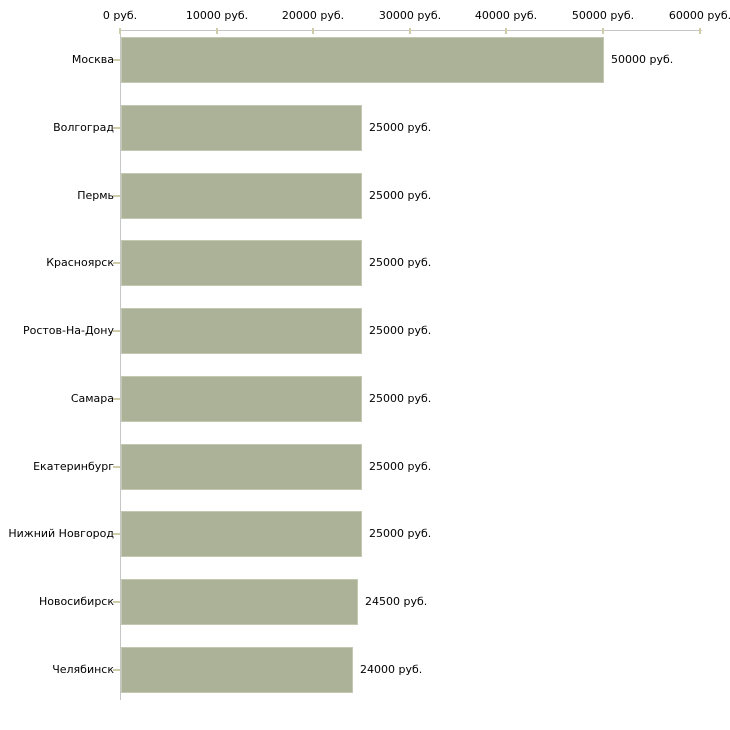 The width and height of the screenshot is (730, 730). Describe the element at coordinates (68, 330) in the screenshot. I see `category-label: Ростов-На-Дону` at that location.